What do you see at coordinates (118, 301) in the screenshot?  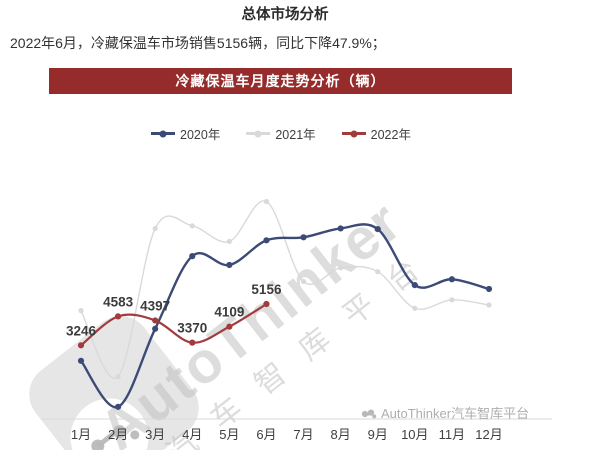 I see `svg-text: 4583` at bounding box center [118, 301].